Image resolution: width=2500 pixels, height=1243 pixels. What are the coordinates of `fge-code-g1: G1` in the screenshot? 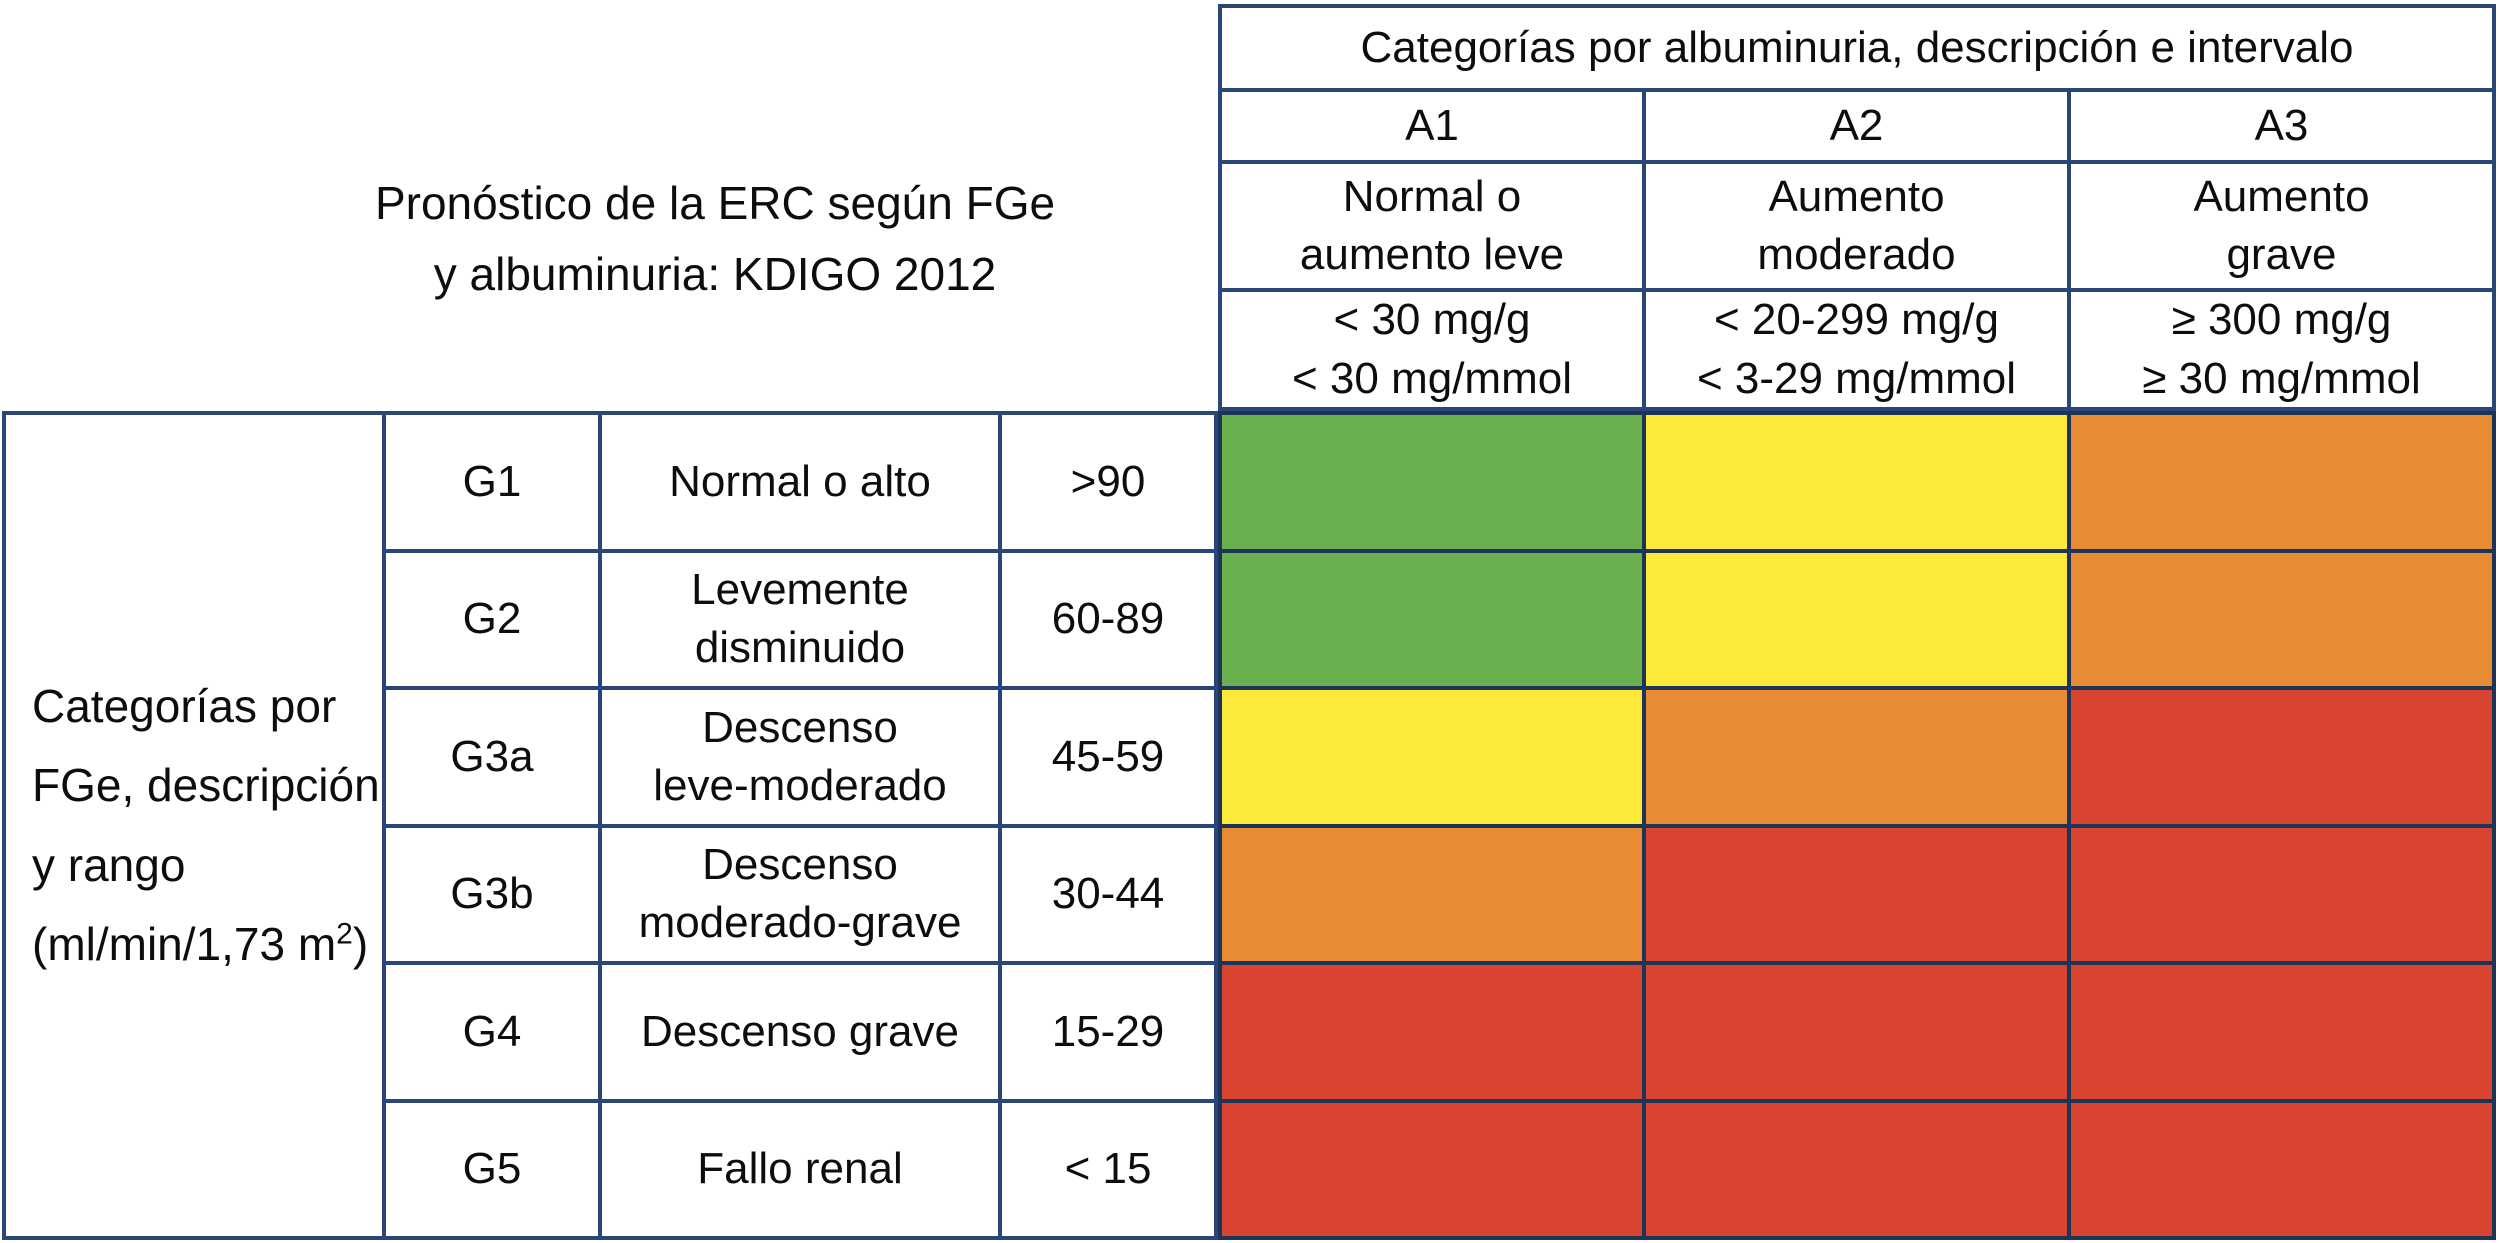 It's located at (492, 482).